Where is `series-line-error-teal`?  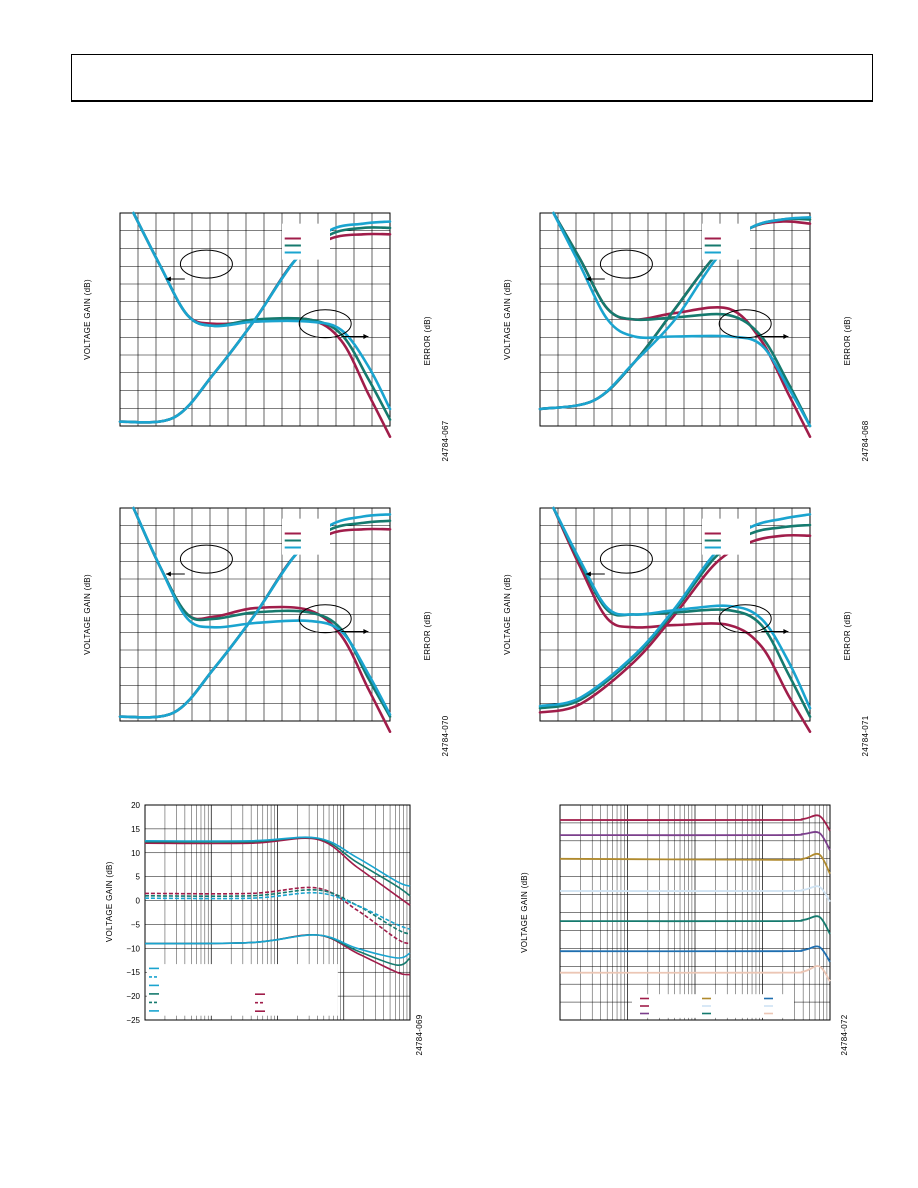
series-line-error-teal is located at coordinates (262, 316).